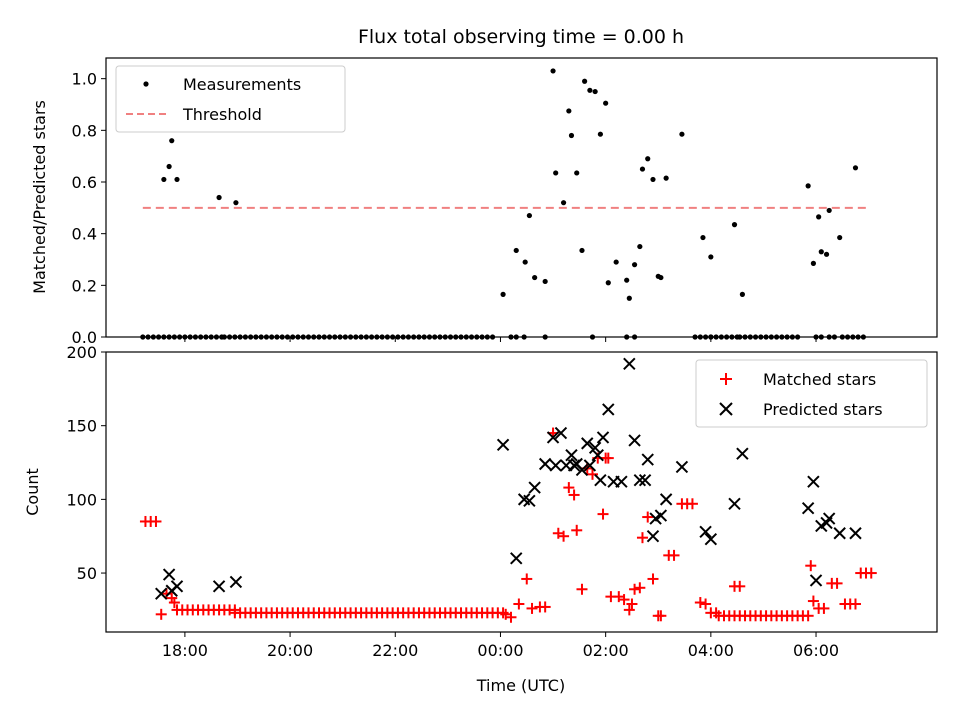 The width and height of the screenshot is (960, 724). Describe the element at coordinates (84, 79) in the screenshot. I see `ratio-y-tick-label: 1.0` at that location.